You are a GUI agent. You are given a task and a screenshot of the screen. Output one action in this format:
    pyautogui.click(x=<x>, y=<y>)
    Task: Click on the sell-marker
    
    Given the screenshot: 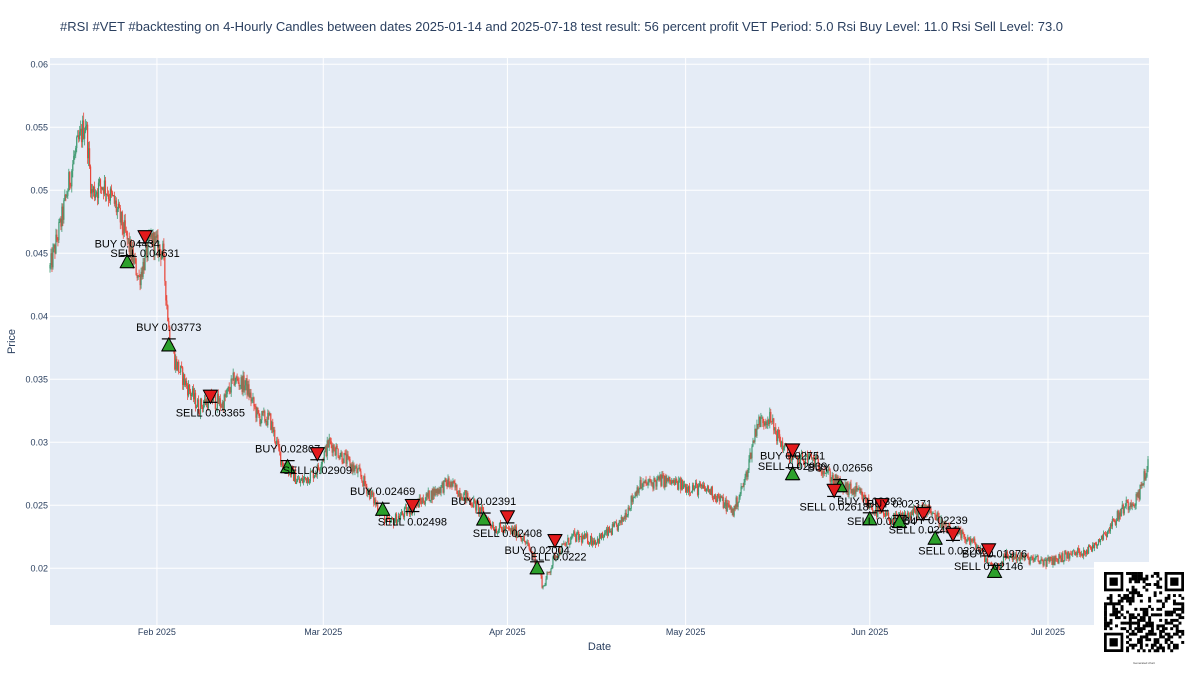 What is the action you would take?
    pyautogui.click(x=145, y=237)
    